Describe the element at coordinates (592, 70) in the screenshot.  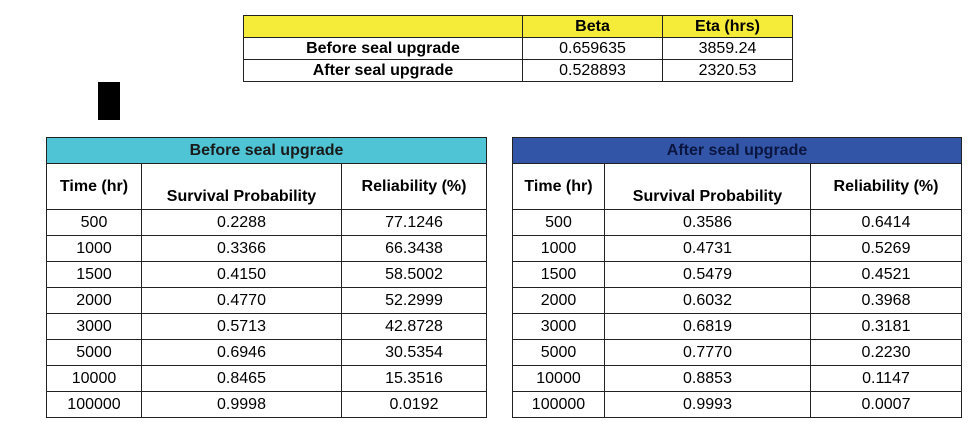
I see `beta-value: 0.528893` at that location.